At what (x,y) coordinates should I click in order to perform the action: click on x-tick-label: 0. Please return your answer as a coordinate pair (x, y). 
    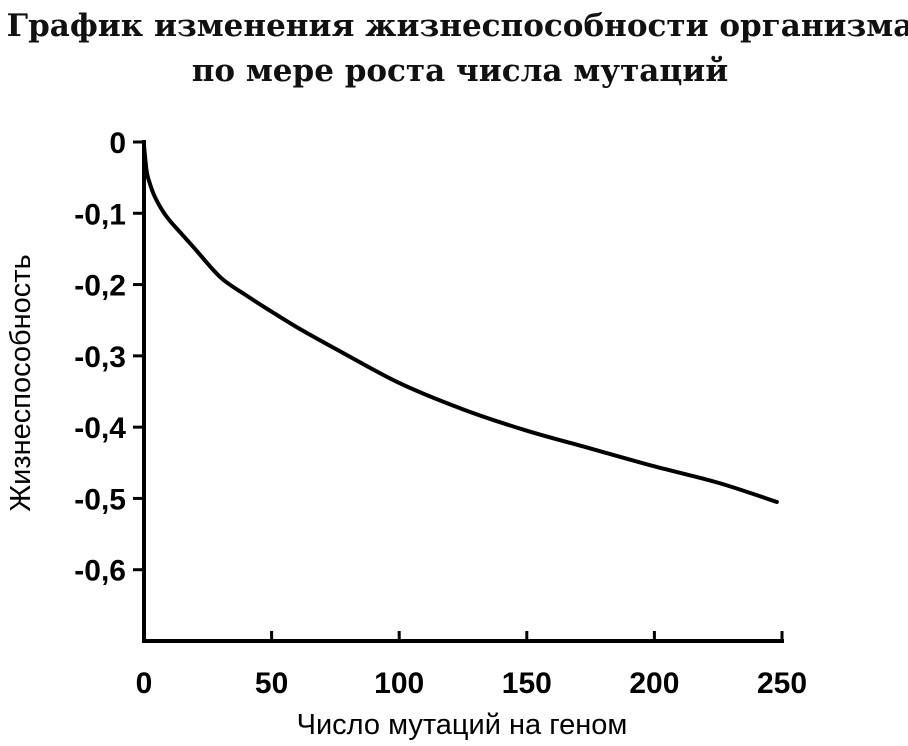
    Looking at the image, I should click on (144, 683).